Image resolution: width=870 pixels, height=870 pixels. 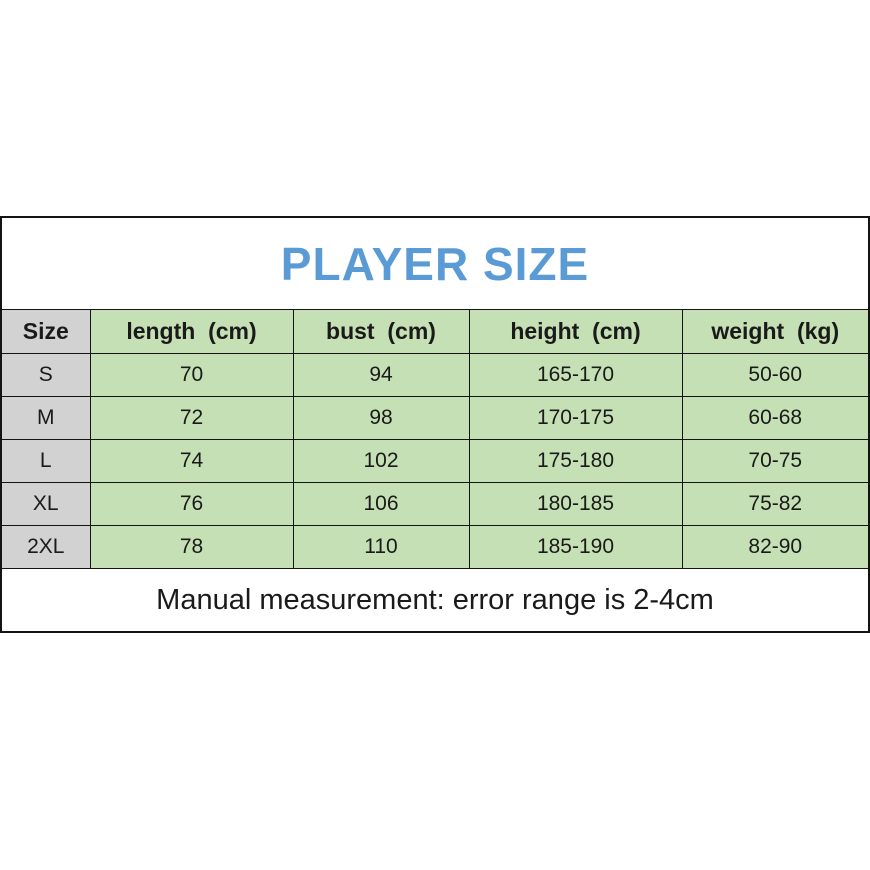 I want to click on length-value: 76, so click(x=191, y=504).